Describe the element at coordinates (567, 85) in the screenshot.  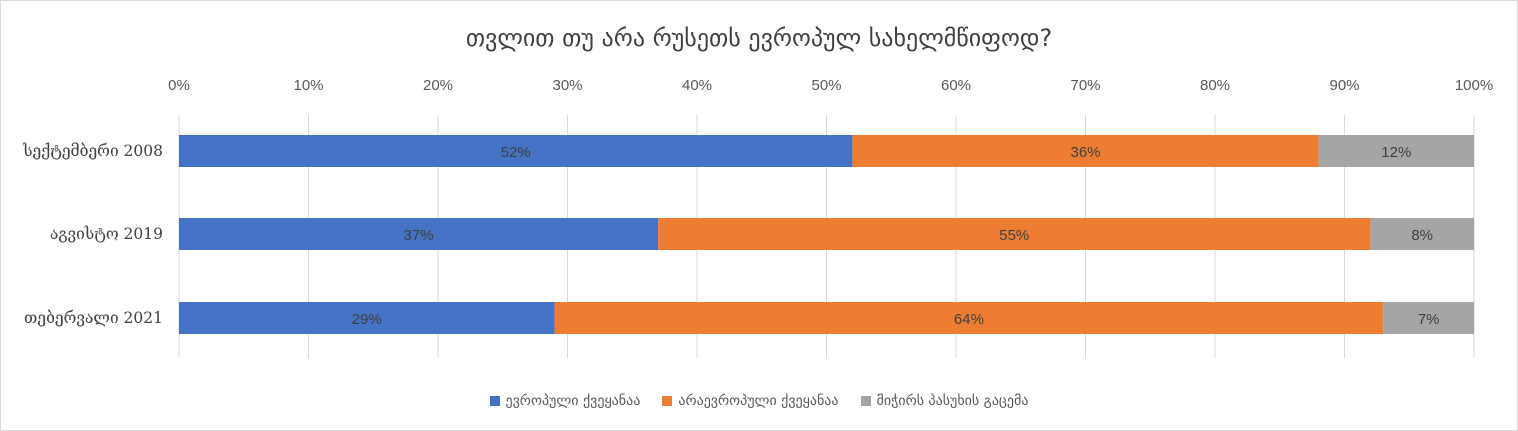
I see `x-tick-label: 30%` at that location.